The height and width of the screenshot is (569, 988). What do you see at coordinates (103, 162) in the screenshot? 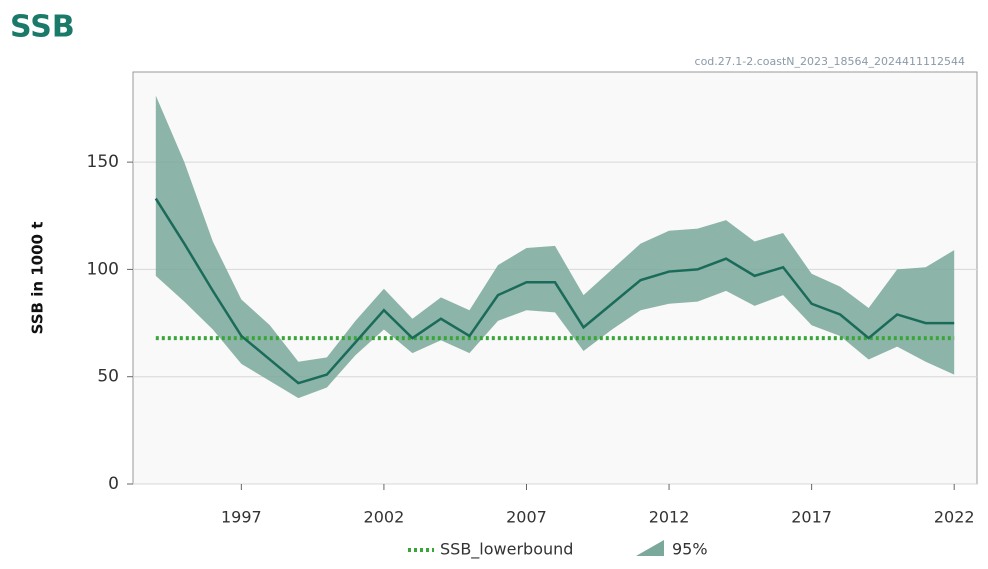
I see `y-tick-label: 150` at bounding box center [103, 162].